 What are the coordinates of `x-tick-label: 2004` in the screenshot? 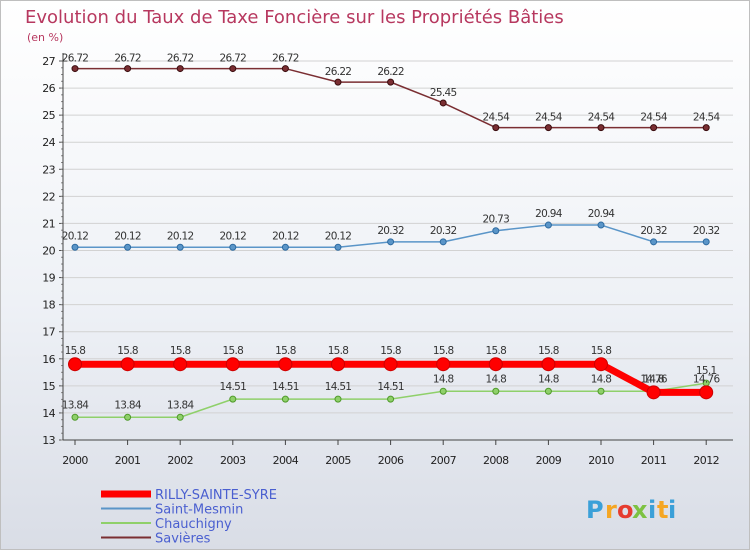 It's located at (286, 460).